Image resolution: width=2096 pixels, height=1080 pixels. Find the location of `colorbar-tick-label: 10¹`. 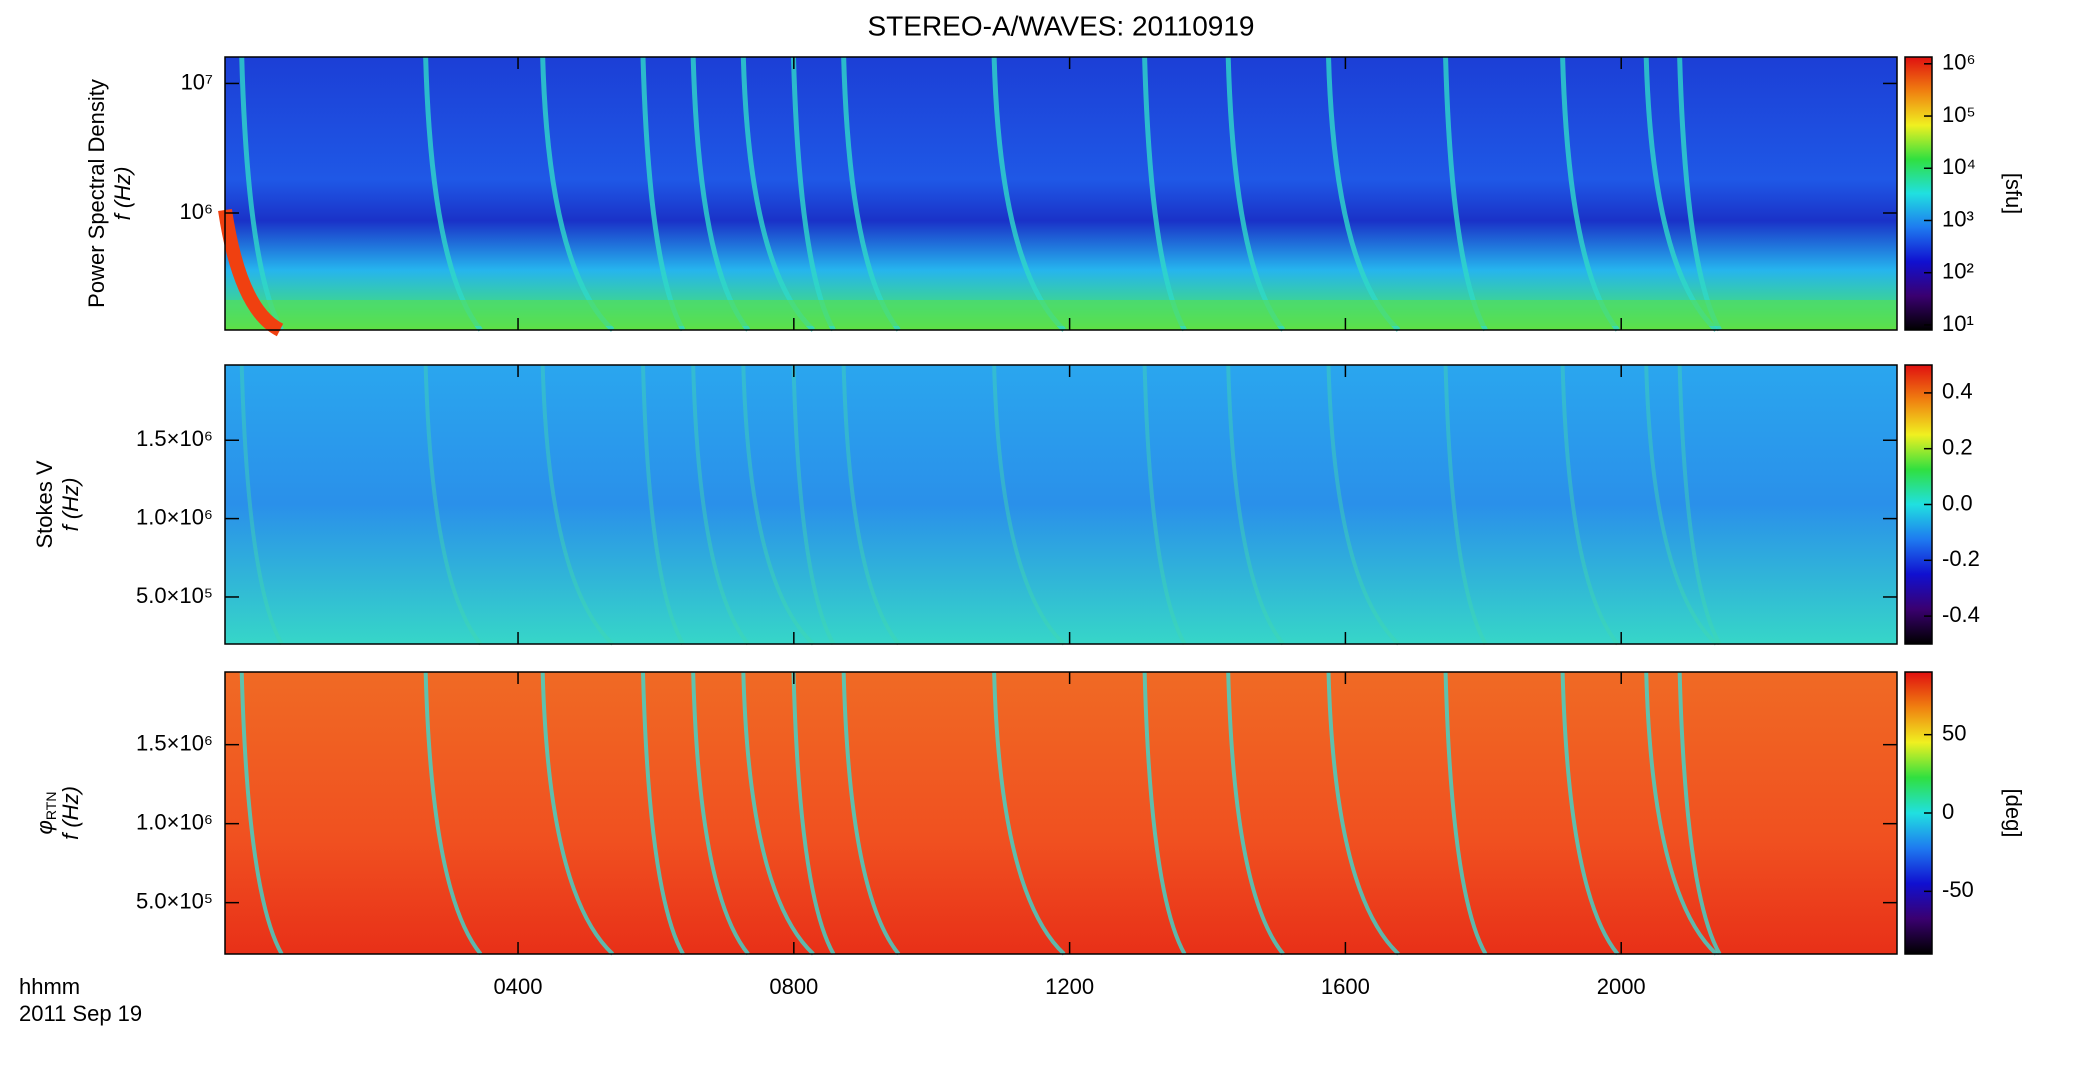

colorbar-tick-label: 10¹ is located at coordinates (1958, 323).